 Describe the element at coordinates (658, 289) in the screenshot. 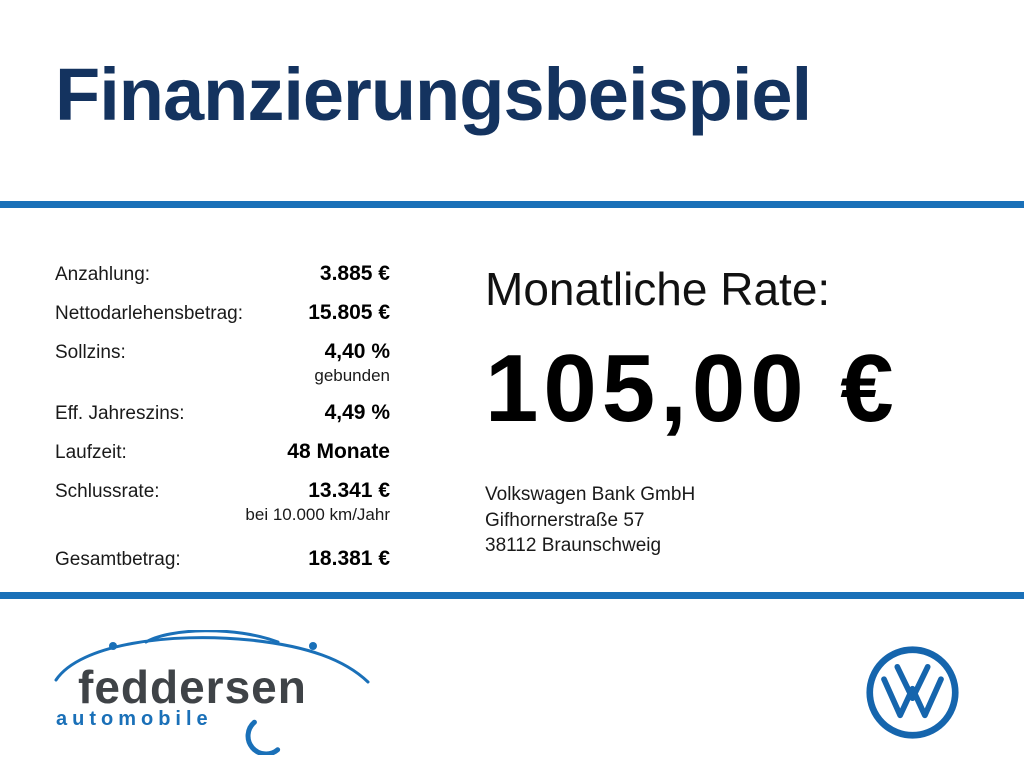

I see `monthly-rate-label: Monatliche Rate:` at that location.